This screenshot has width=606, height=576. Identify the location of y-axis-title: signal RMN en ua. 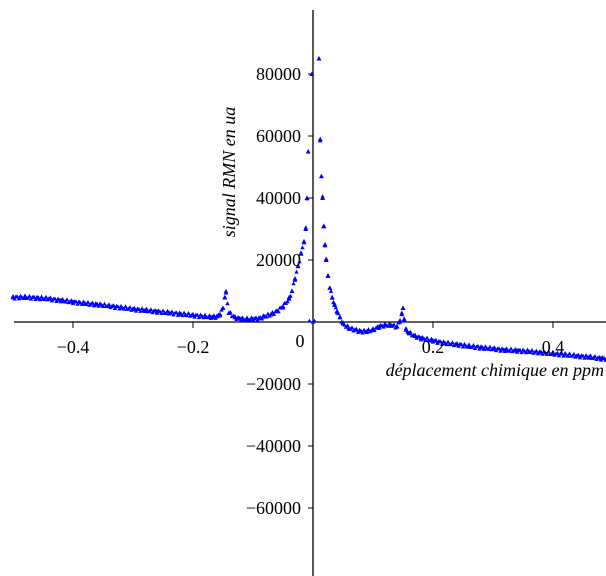
(229, 172).